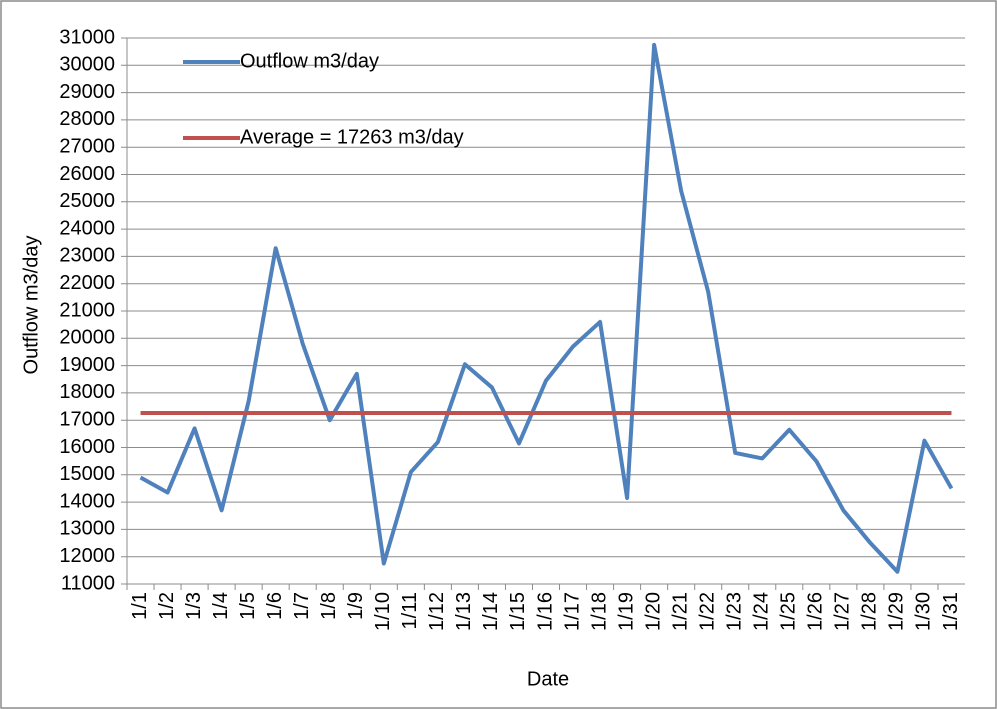 Image resolution: width=997 pixels, height=709 pixels. Describe the element at coordinates (87, 338) in the screenshot. I see `y-tick-label: 20000` at that location.